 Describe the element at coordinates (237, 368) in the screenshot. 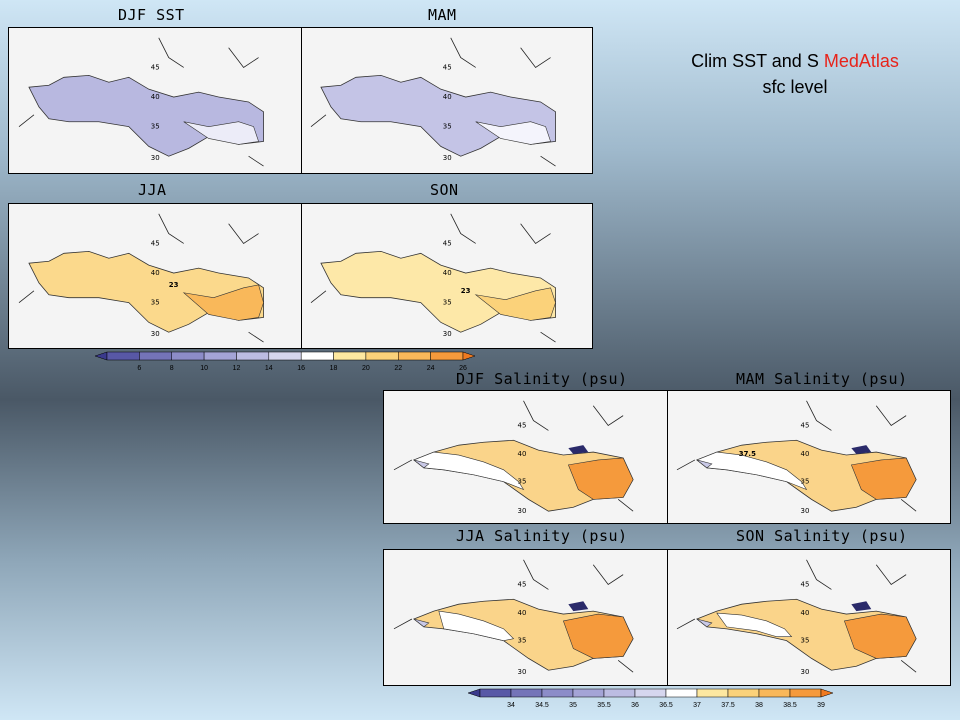

I see `colorbar-tick-label: 12` at that location.